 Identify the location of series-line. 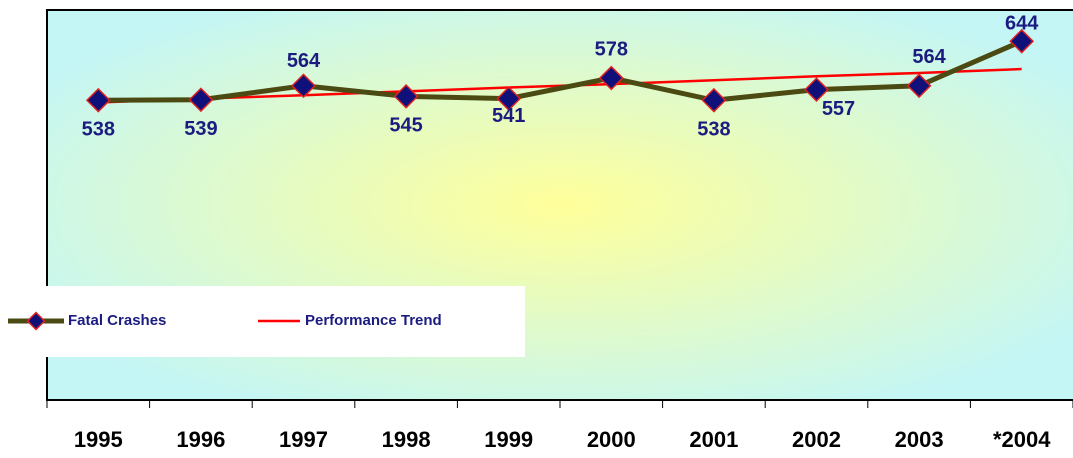
(560, 70).